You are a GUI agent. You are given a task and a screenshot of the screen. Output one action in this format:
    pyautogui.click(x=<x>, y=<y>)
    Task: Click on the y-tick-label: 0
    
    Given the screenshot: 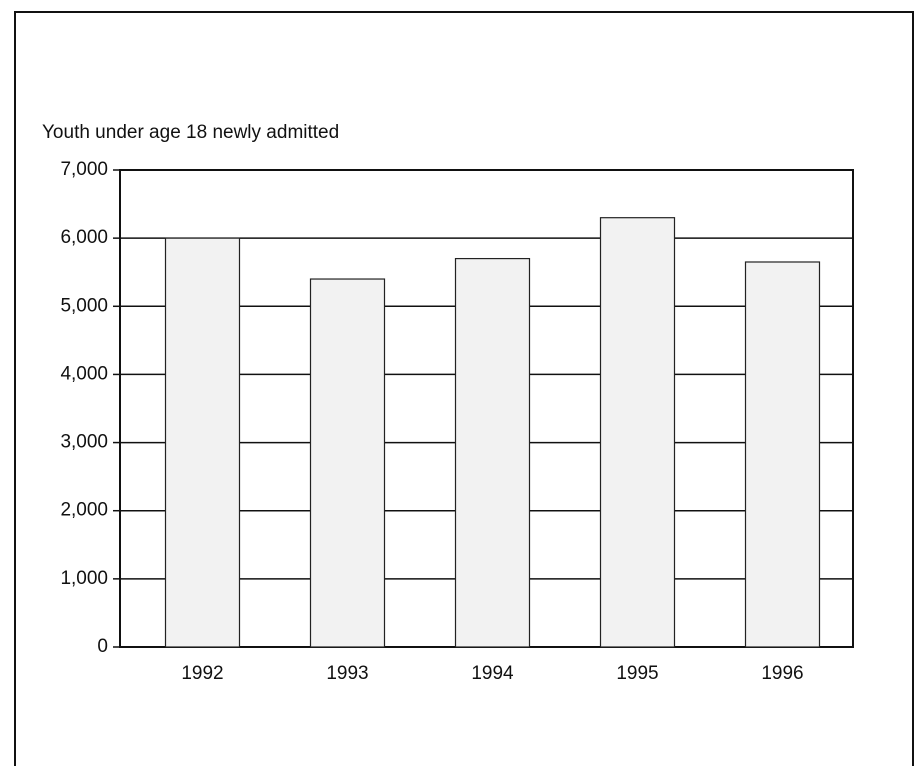 What is the action you would take?
    pyautogui.click(x=102, y=646)
    